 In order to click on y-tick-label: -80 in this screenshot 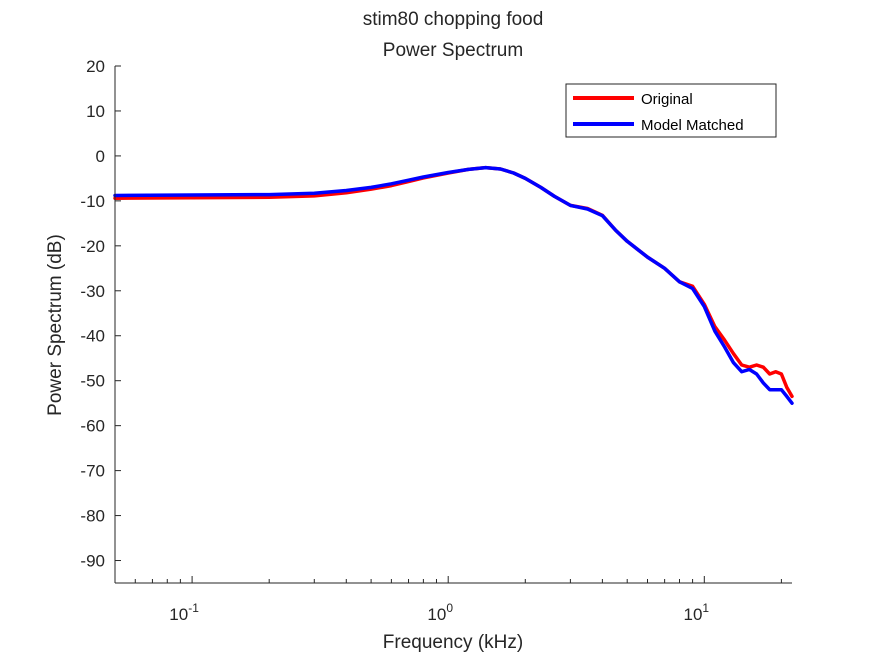, I will do `click(92, 516)`.